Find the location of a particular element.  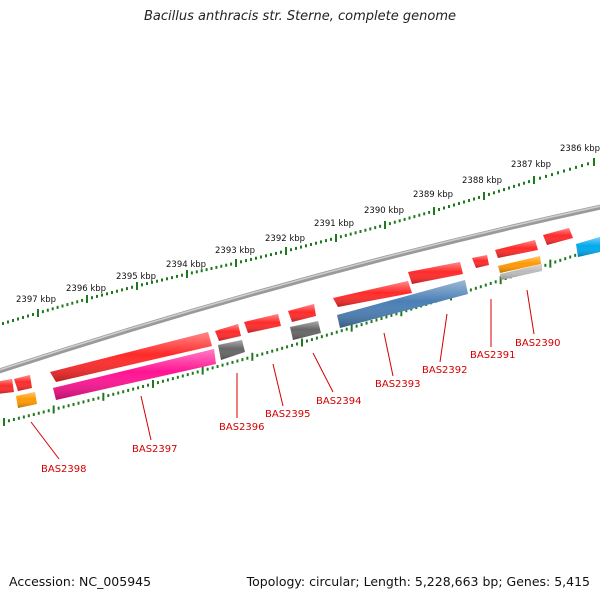

gene-label: BAS2393 is located at coordinates (398, 384).